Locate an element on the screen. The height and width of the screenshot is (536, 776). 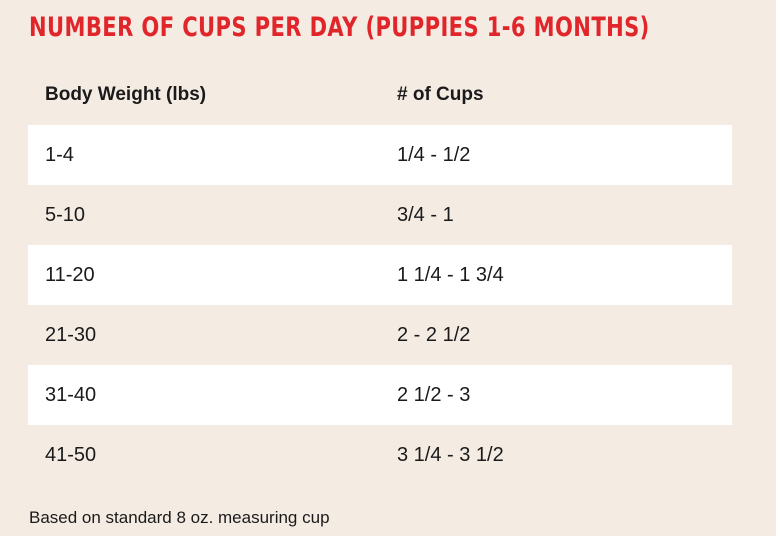
header-cell: # of Cups is located at coordinates (440, 94).